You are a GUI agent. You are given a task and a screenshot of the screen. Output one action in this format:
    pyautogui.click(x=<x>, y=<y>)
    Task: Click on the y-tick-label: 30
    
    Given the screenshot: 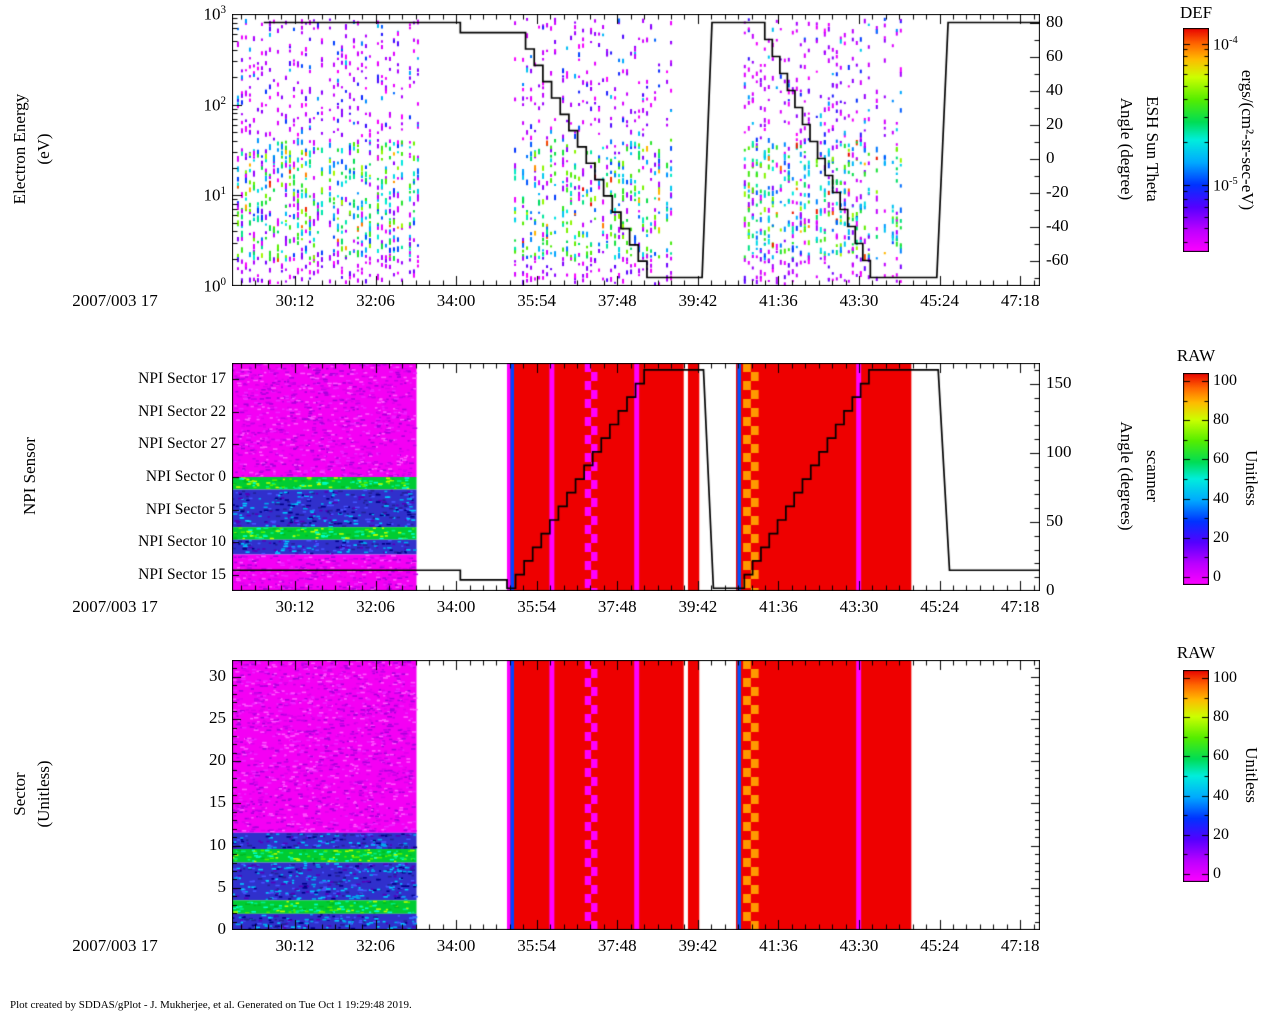 What is the action you would take?
    pyautogui.click(x=217, y=675)
    